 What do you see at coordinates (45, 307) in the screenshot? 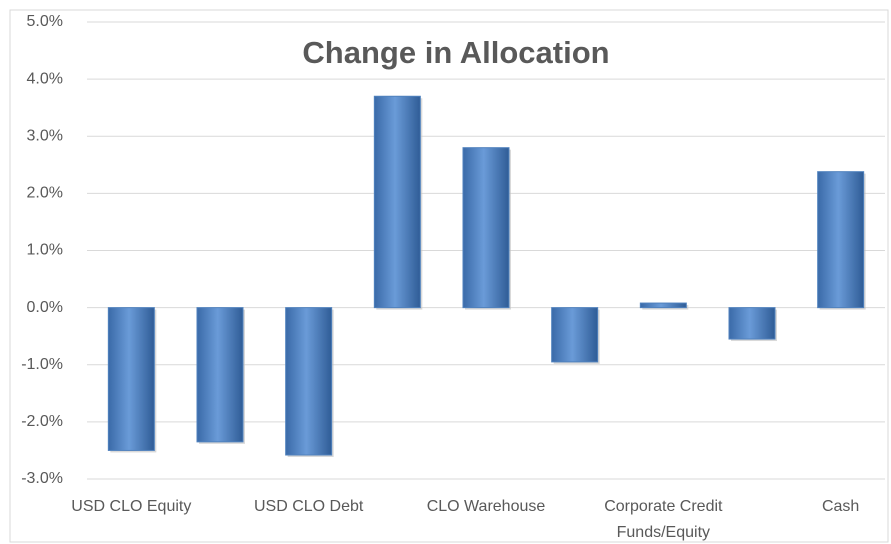
I see `y-tick-label: 0.0%` at bounding box center [45, 307].